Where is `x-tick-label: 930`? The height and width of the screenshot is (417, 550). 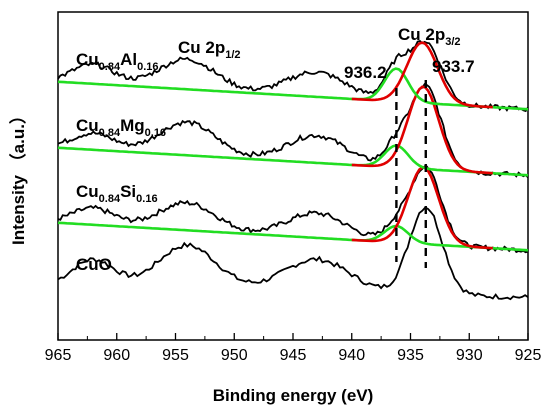 x-tick-label: 930 is located at coordinates (469, 355).